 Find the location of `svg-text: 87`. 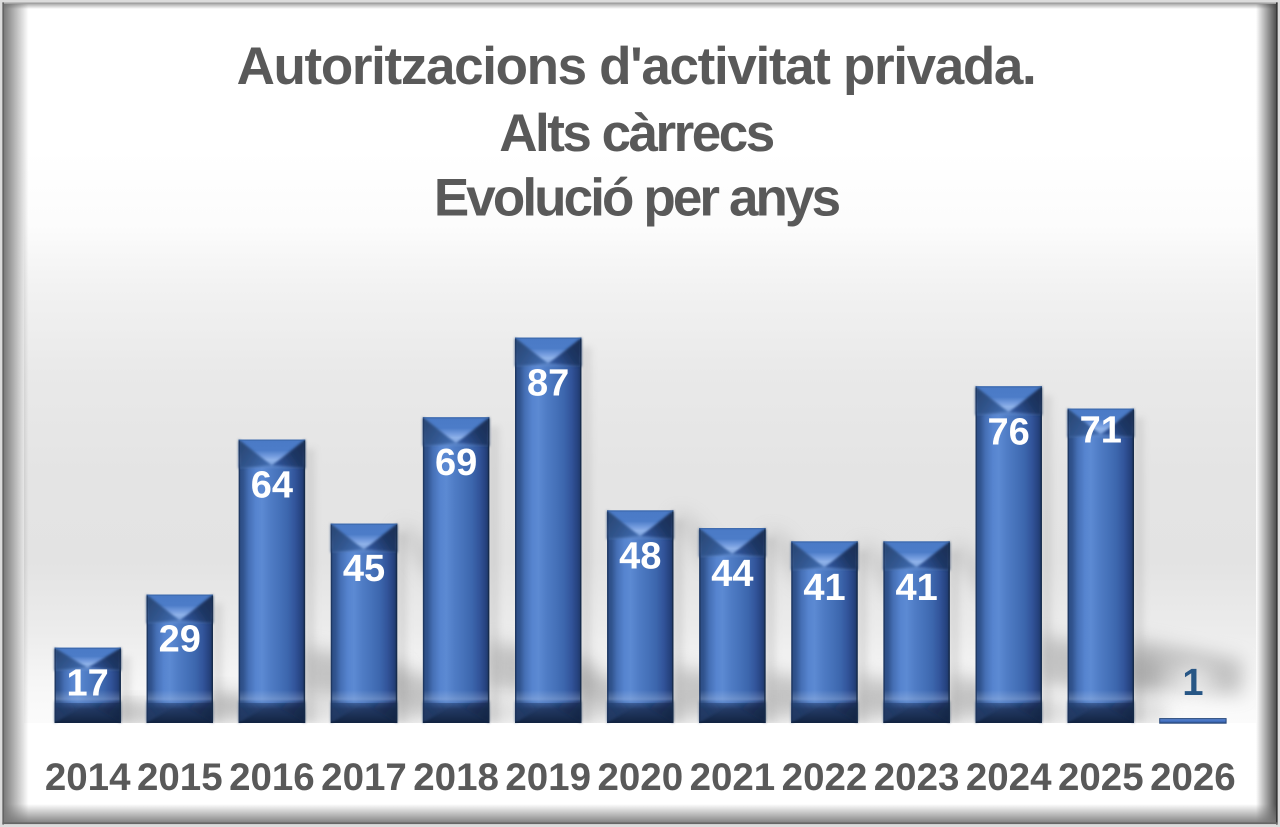

svg-text: 87 is located at coordinates (548, 384).